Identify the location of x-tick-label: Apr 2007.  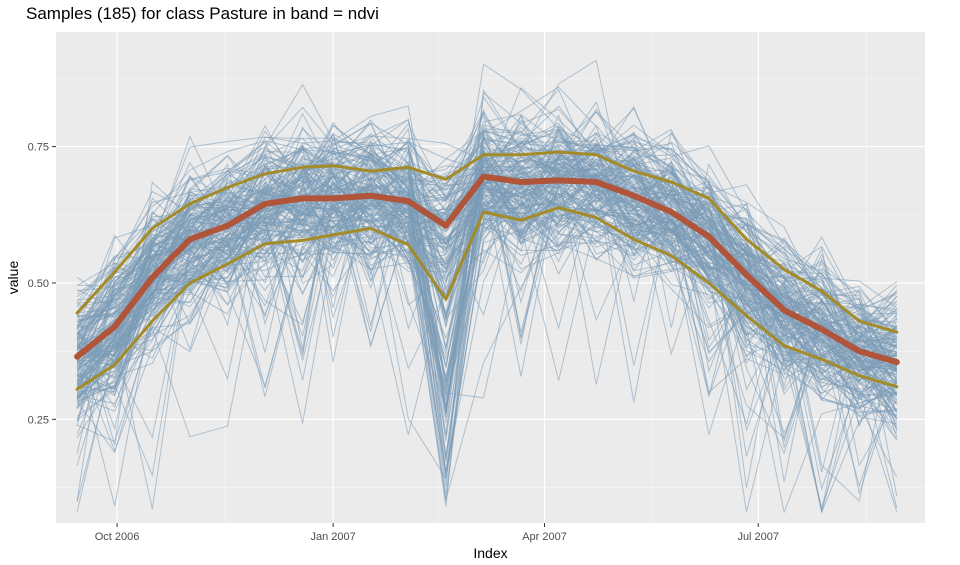
(544, 537).